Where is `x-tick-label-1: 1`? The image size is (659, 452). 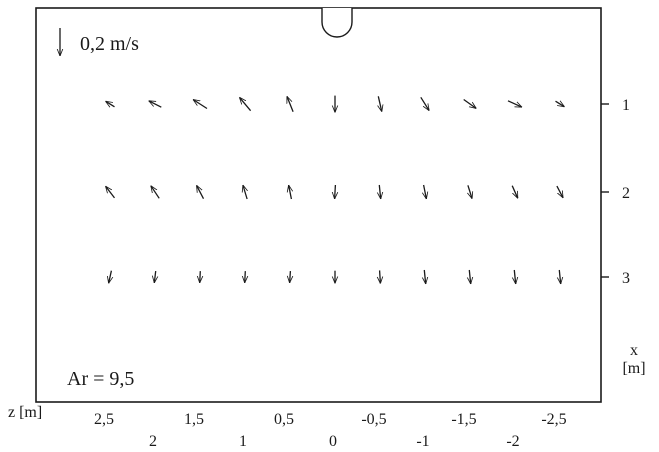 x-tick-label-1: 1 is located at coordinates (626, 105).